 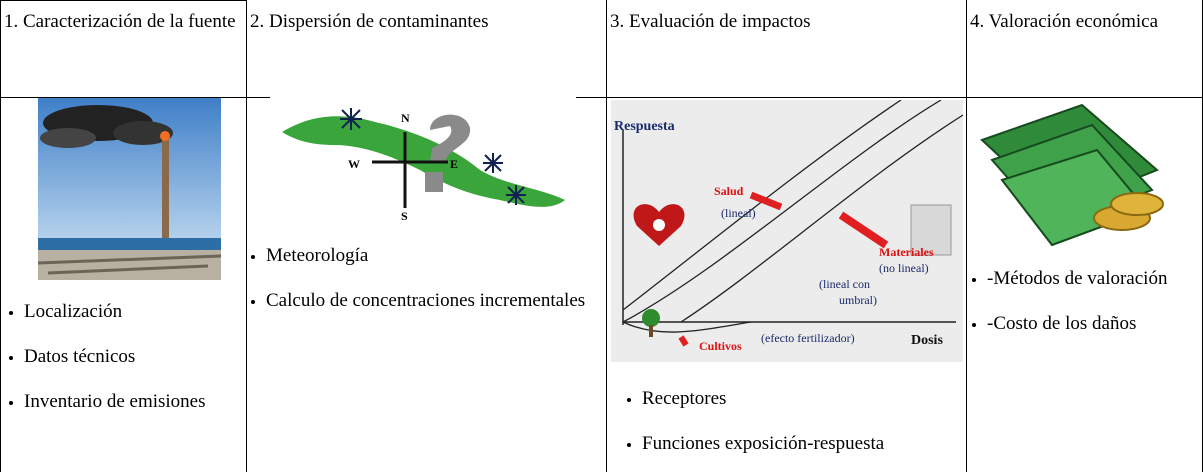 I want to click on column-header: 1. Caracterización de la fuente, so click(x=120, y=21).